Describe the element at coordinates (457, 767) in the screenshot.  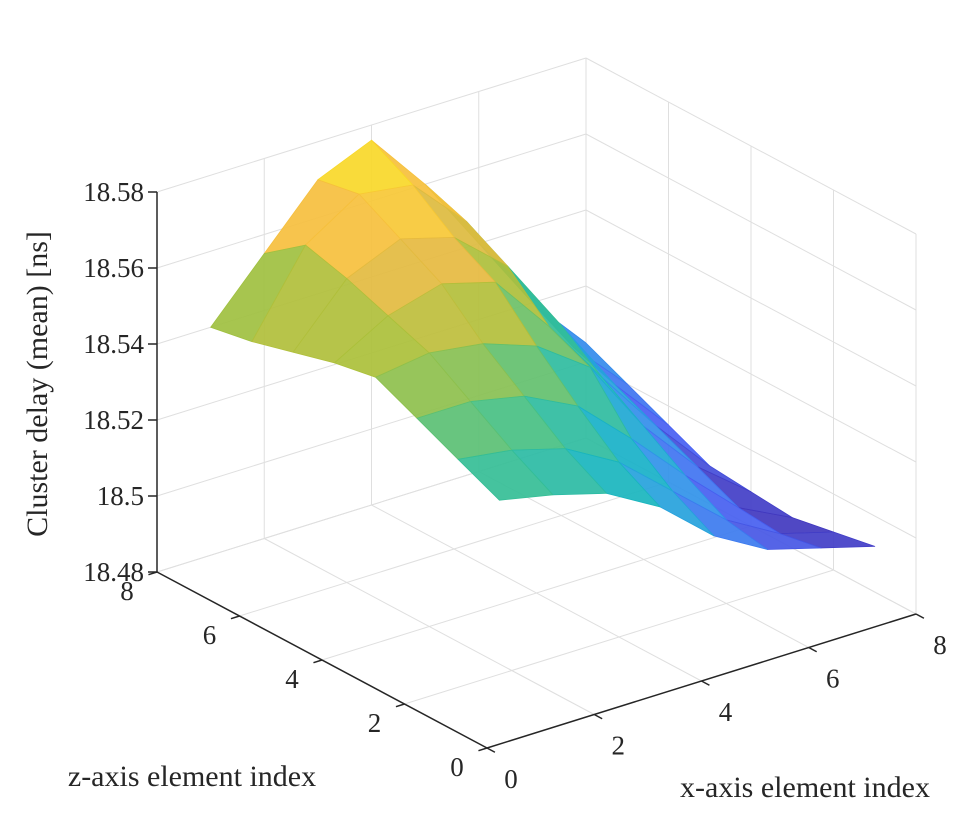
I see `y-tick-label: 0` at that location.